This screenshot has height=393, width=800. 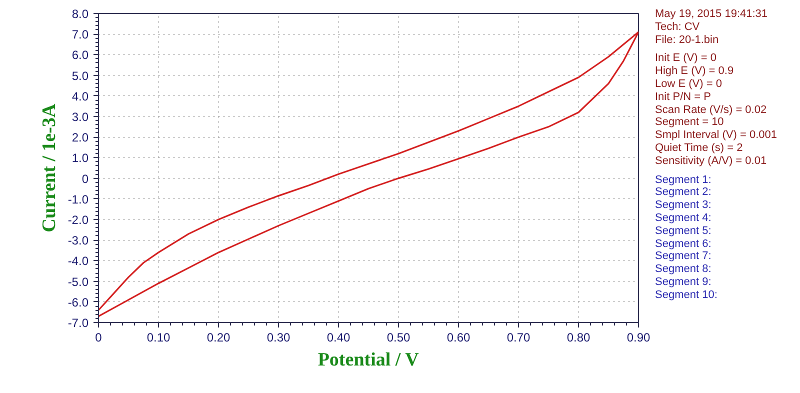 I want to click on y-tick-label: 1.0, so click(x=80, y=158).